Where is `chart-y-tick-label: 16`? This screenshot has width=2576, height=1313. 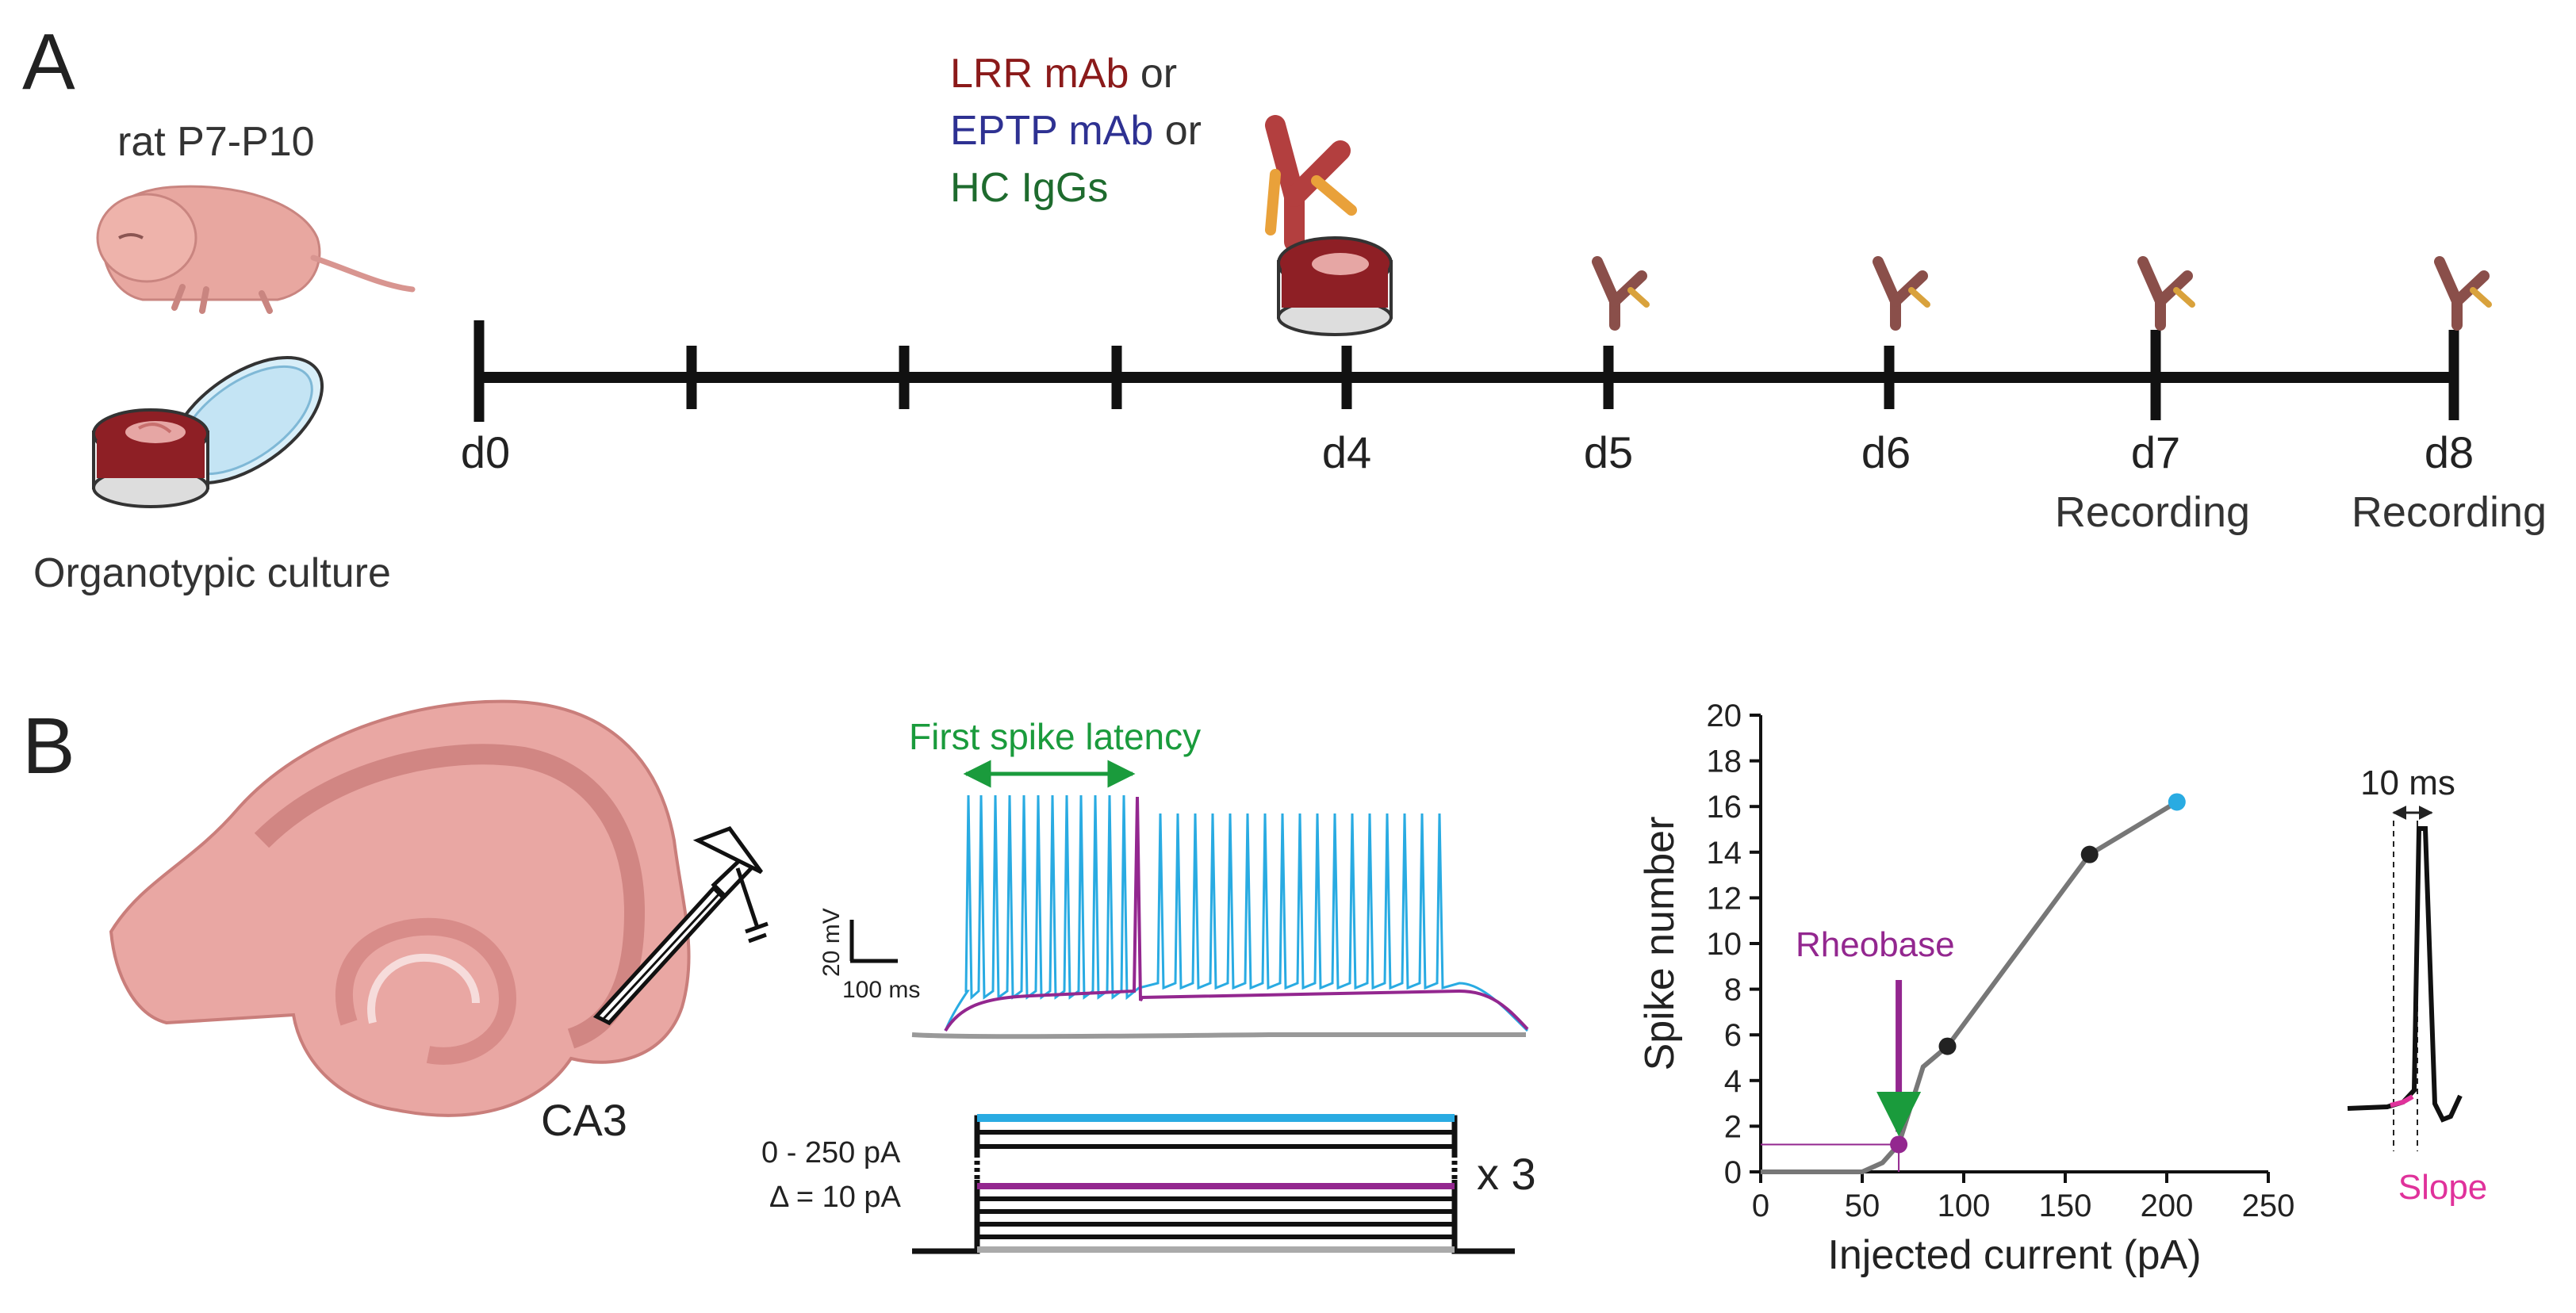 chart-y-tick-label: 16 is located at coordinates (1725, 807).